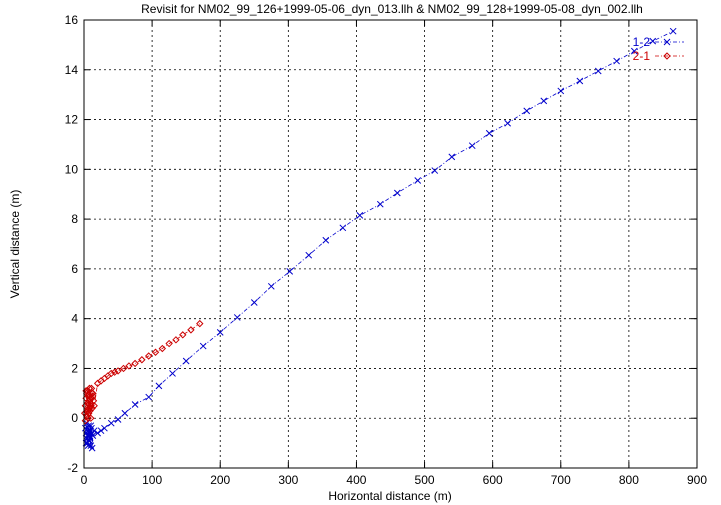 The image size is (721, 505). Describe the element at coordinates (642, 42) in the screenshot. I see `legend-label: 1-2` at that location.